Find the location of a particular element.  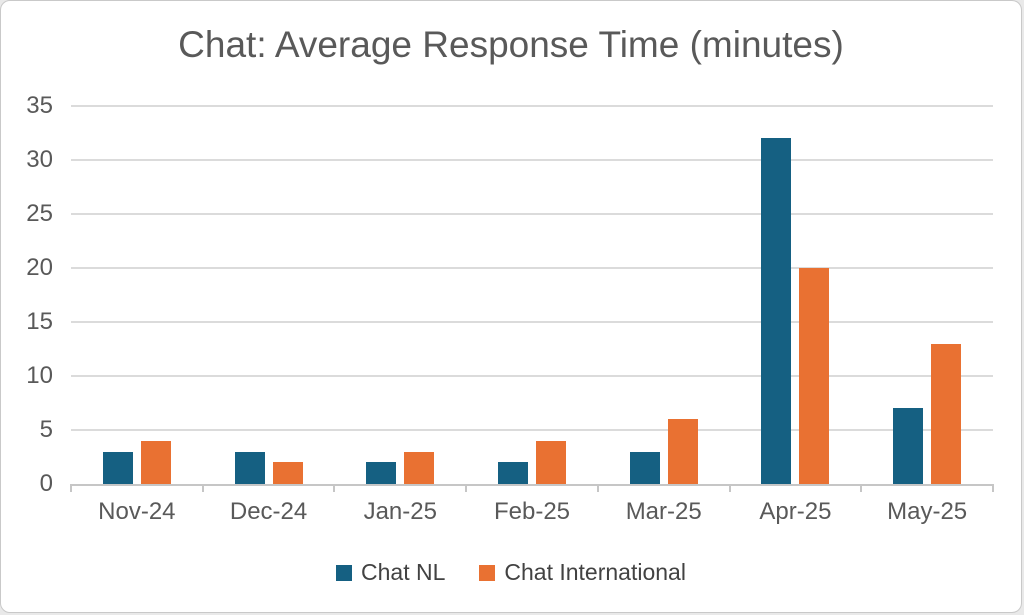

y-tick-label: 35 is located at coordinates (39, 105).